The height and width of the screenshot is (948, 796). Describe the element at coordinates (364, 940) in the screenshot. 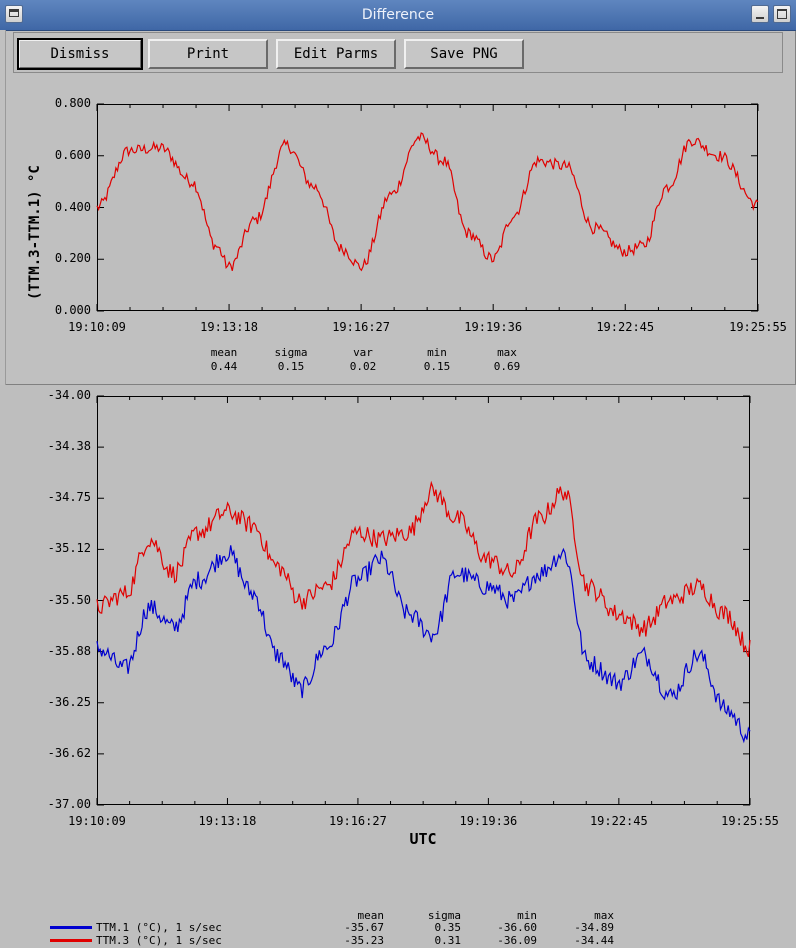

I see `legend-value: -35.23` at that location.